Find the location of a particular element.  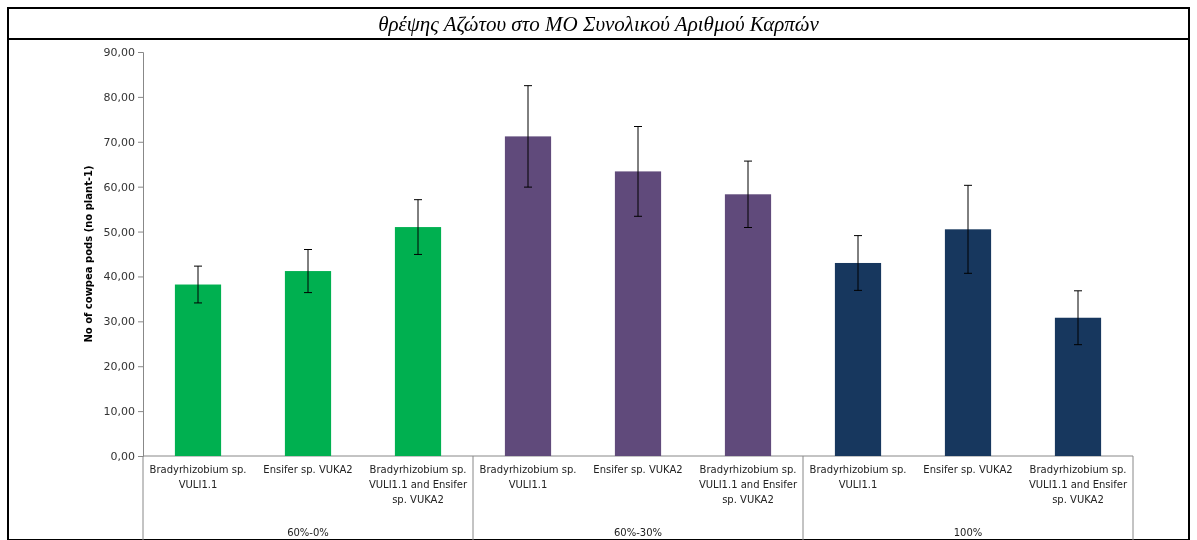

y-tick-label: 50,00 is located at coordinates (119, 232).